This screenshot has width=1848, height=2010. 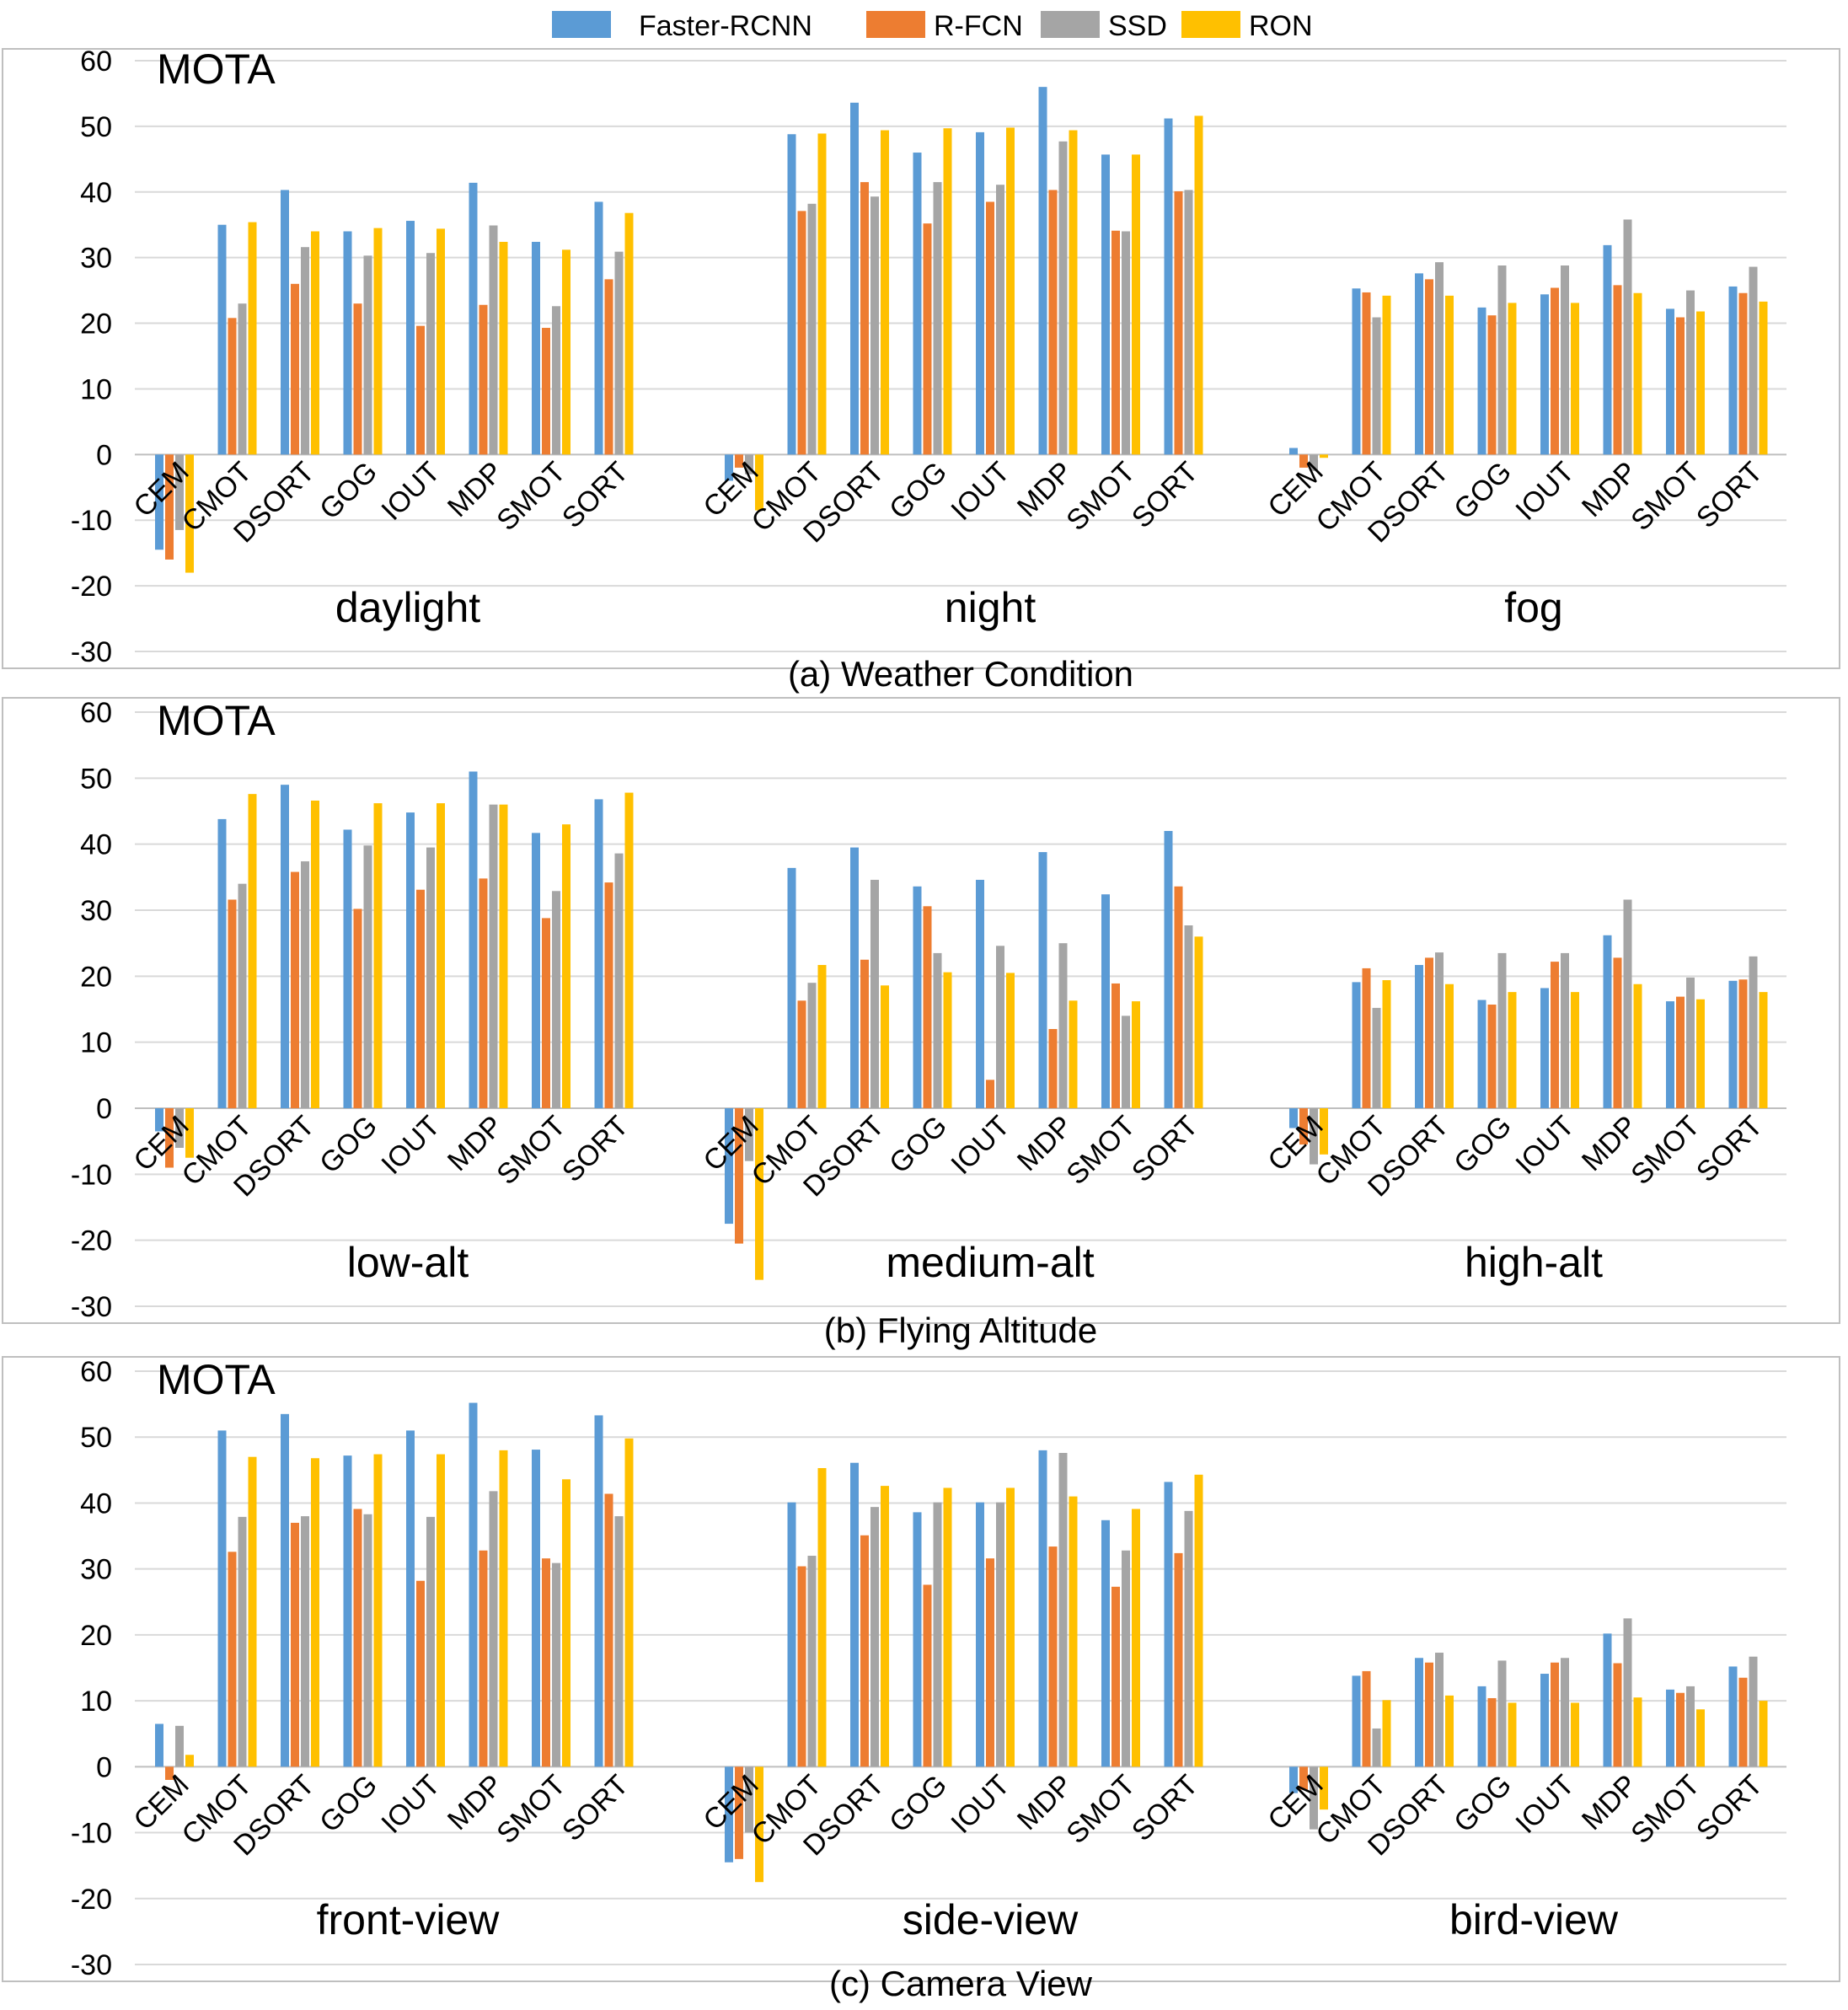 I want to click on bar-ron-sort, so click(x=629, y=1602).